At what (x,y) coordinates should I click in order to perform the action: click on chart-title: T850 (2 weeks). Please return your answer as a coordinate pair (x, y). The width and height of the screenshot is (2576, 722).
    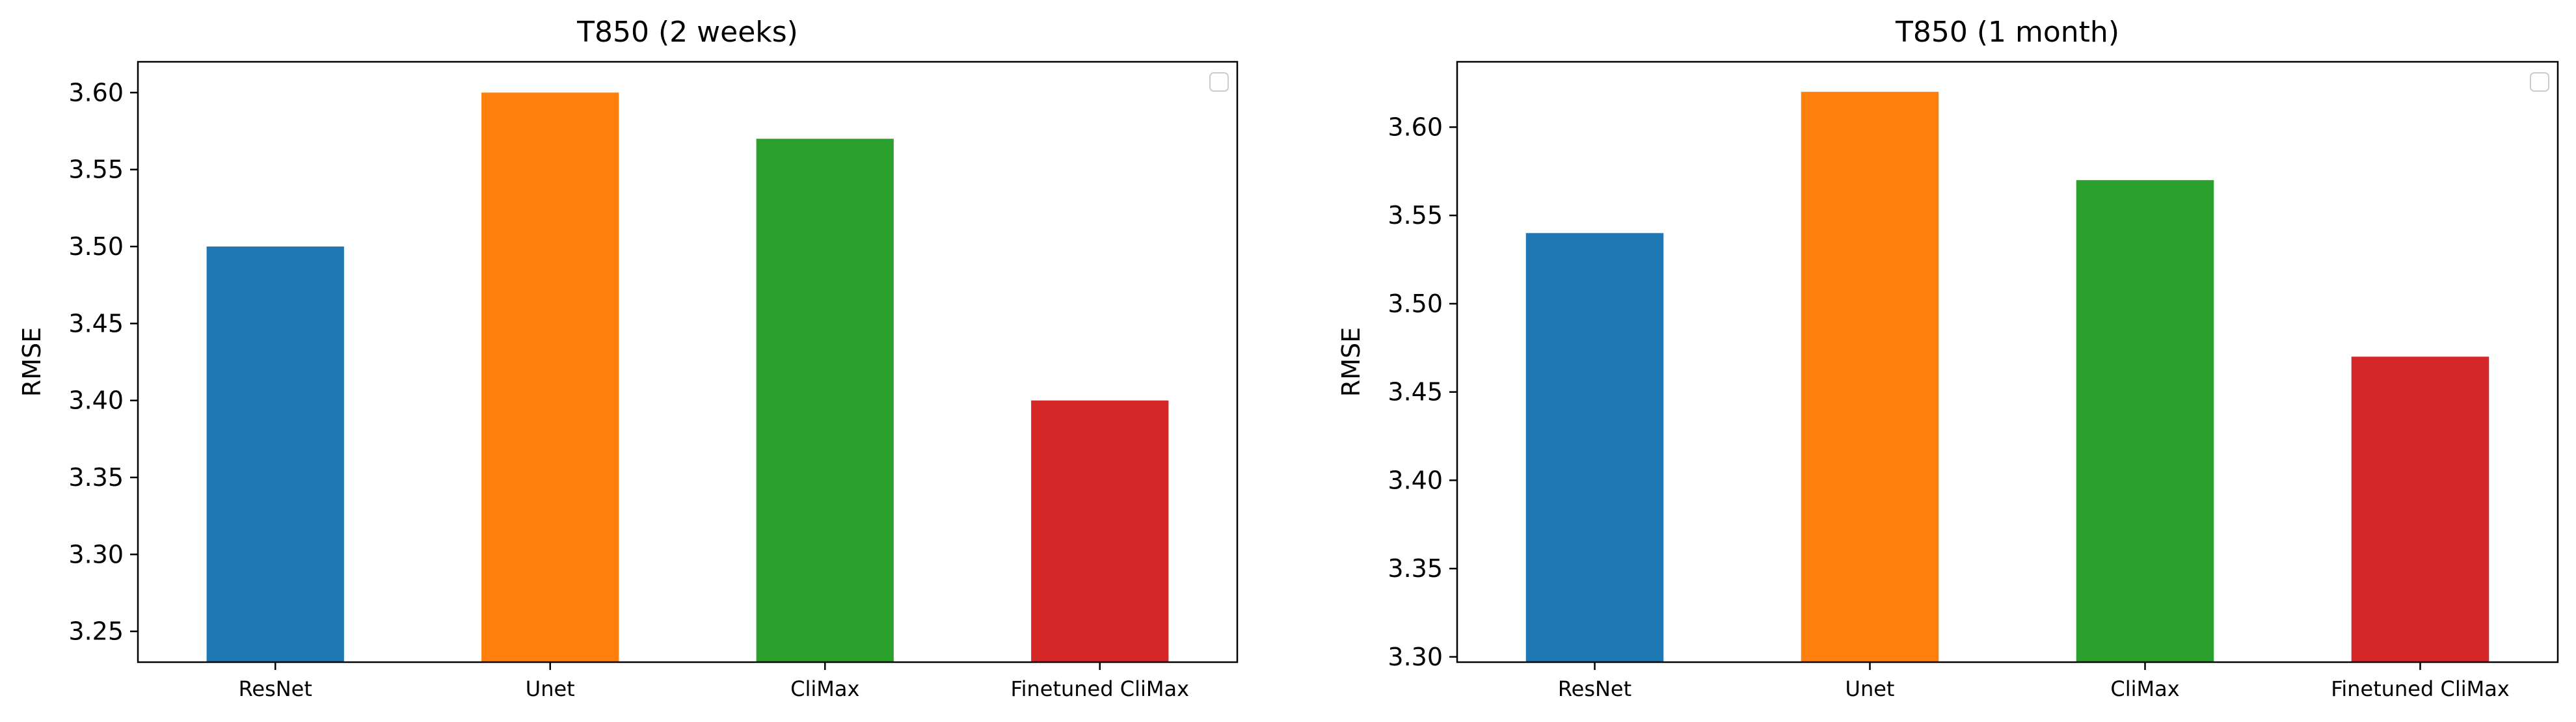
    Looking at the image, I should click on (687, 32).